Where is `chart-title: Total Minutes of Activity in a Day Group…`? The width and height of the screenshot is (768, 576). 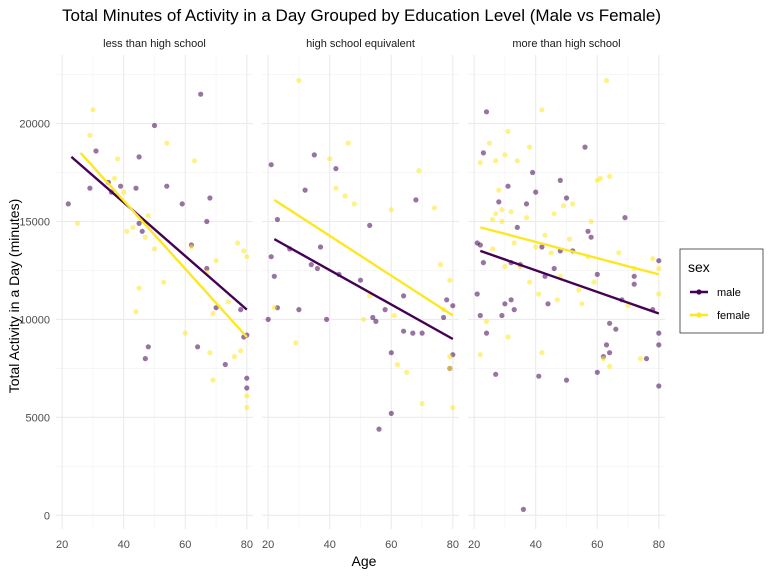
chart-title: Total Minutes of Activity in a Day Group… is located at coordinates (361, 15).